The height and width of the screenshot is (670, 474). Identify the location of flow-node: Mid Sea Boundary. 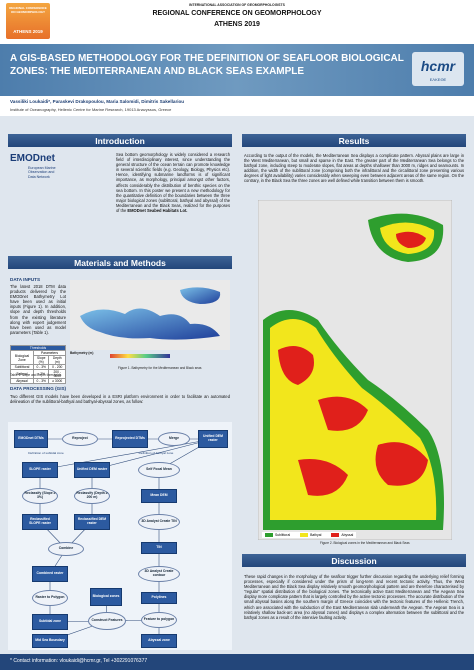
(50, 641).